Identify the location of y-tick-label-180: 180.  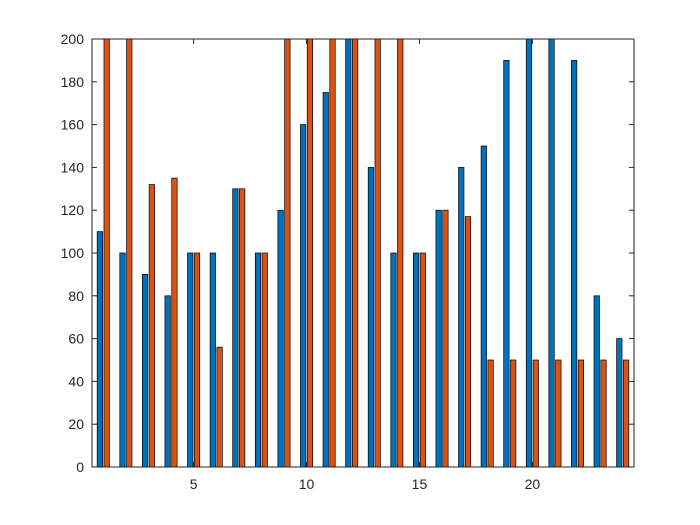
(73, 82).